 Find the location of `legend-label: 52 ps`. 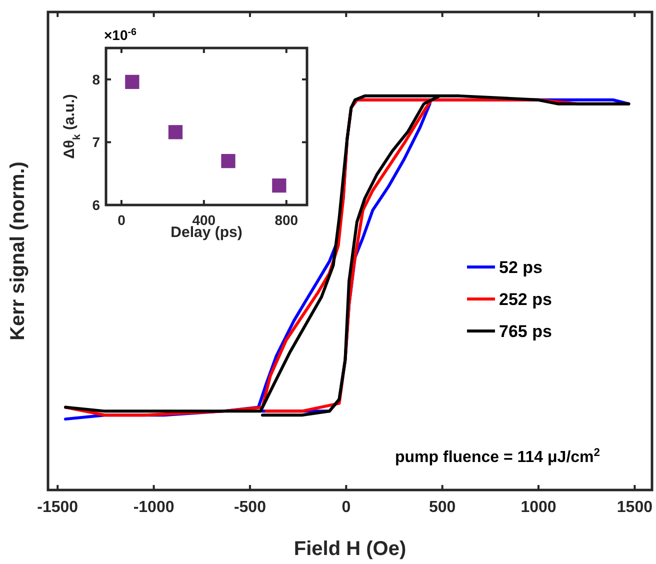

legend-label: 52 ps is located at coordinates (520, 267).